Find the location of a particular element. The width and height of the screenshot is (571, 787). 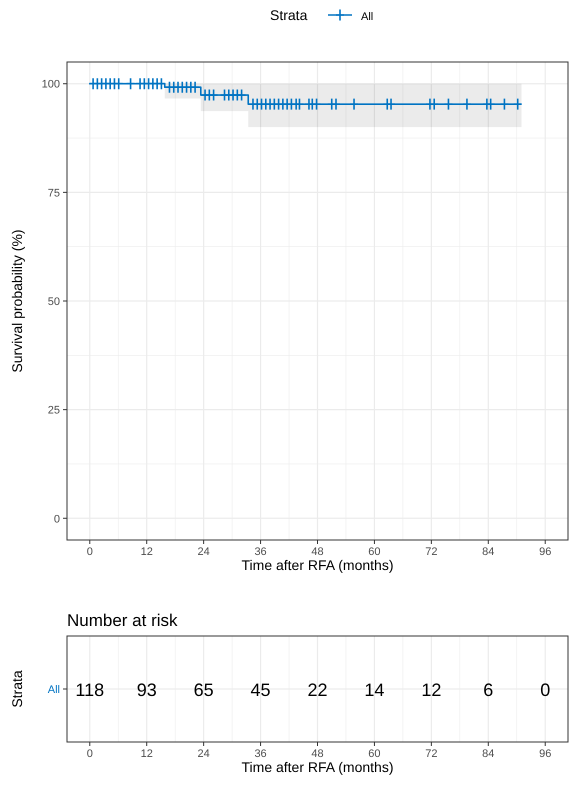

data-label: 45 is located at coordinates (260, 690).